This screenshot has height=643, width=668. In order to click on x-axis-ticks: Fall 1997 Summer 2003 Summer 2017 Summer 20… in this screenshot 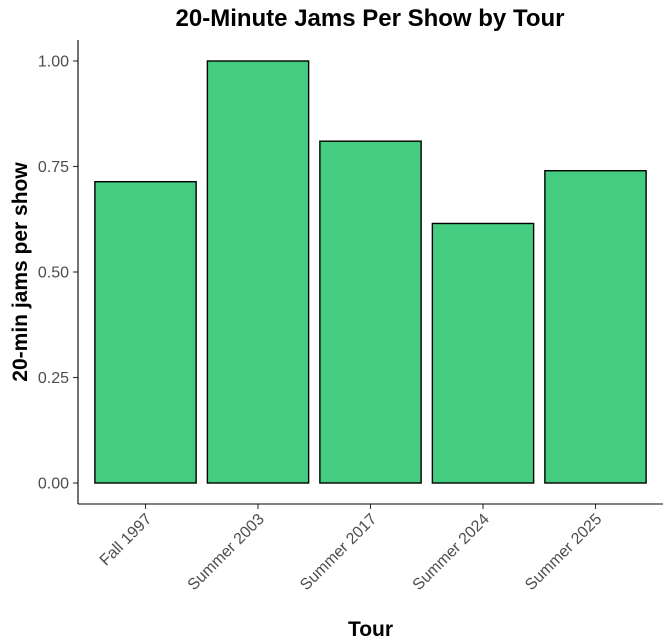, I will do `click(351, 549)`.